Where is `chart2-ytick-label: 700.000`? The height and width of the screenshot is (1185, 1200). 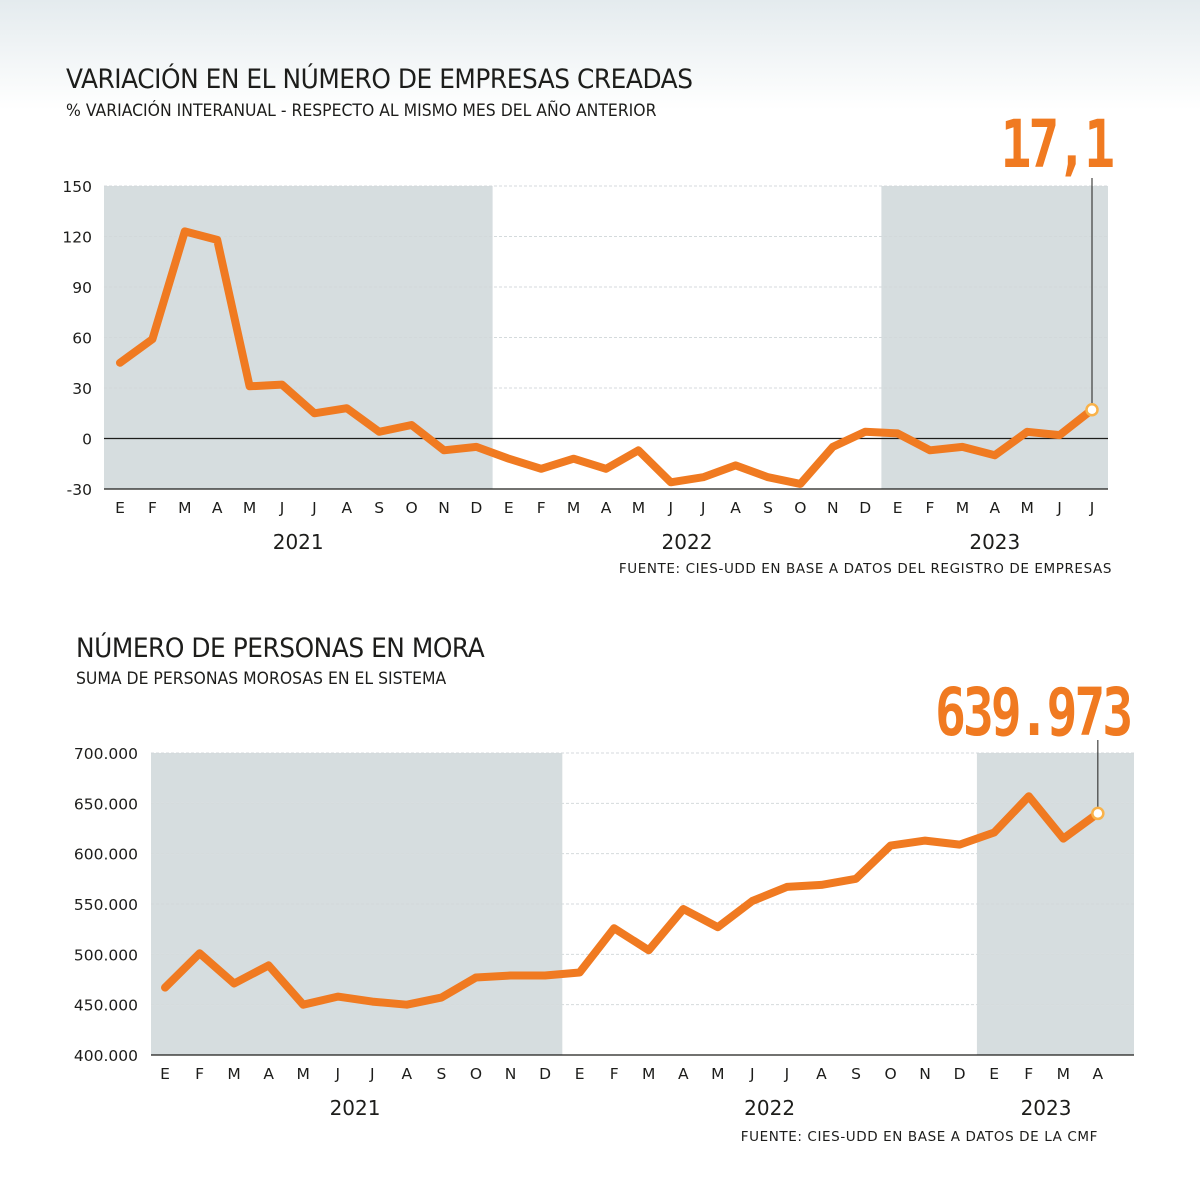
chart2-ytick-label: 700.000 is located at coordinates (106, 754).